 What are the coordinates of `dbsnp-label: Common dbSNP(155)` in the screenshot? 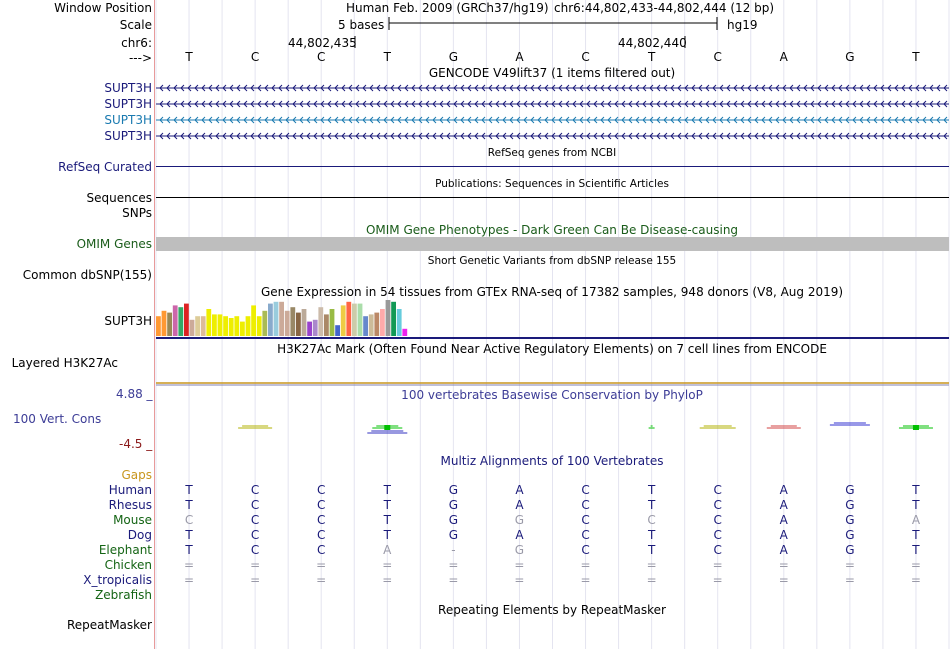 It's located at (87, 275).